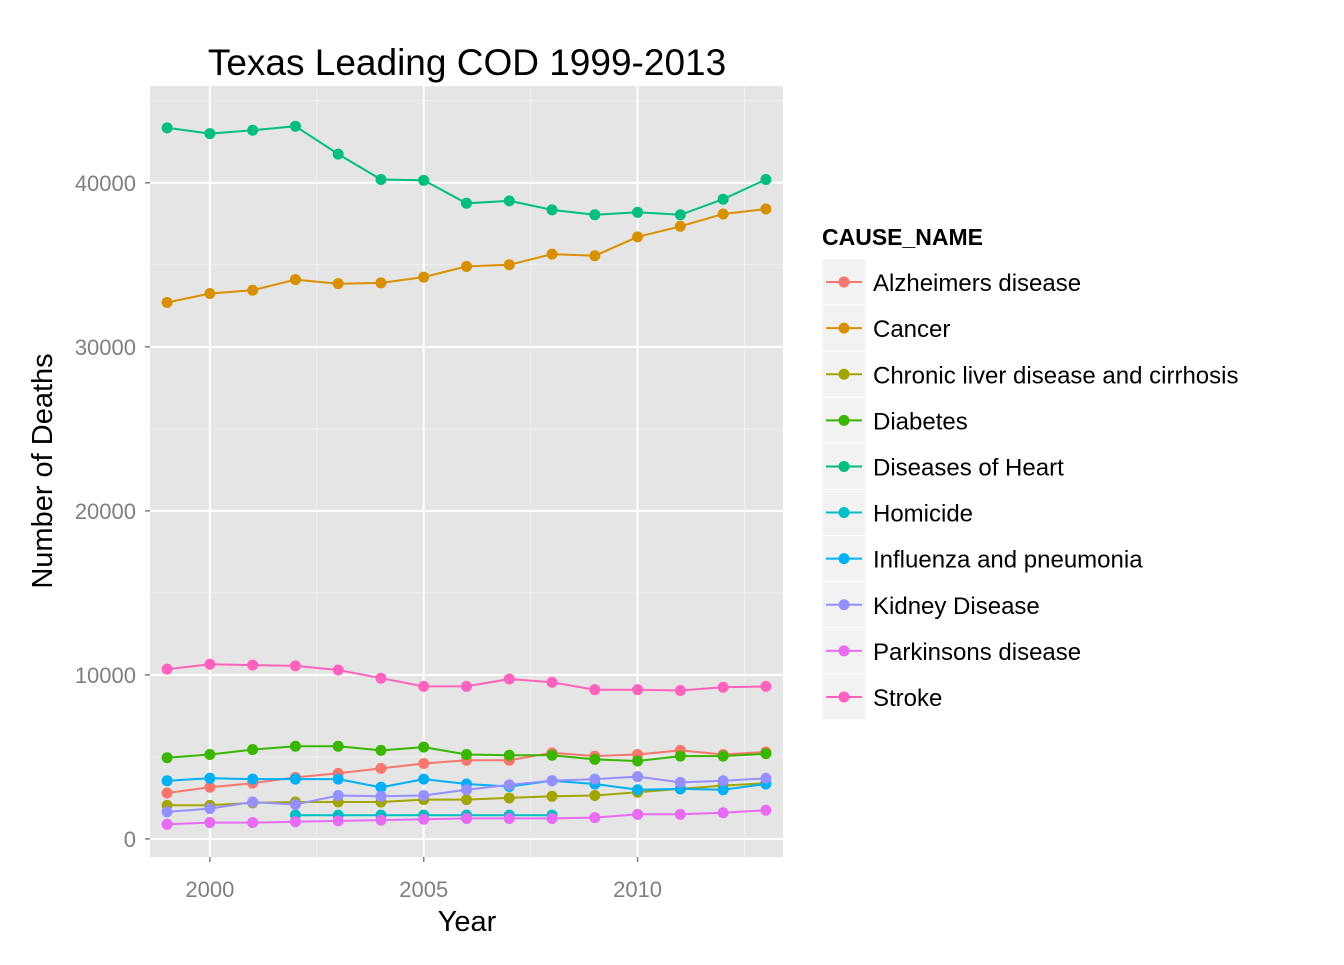 This screenshot has width=1344, height=965. I want to click on series-diseases-of-heart, so click(466, 170).